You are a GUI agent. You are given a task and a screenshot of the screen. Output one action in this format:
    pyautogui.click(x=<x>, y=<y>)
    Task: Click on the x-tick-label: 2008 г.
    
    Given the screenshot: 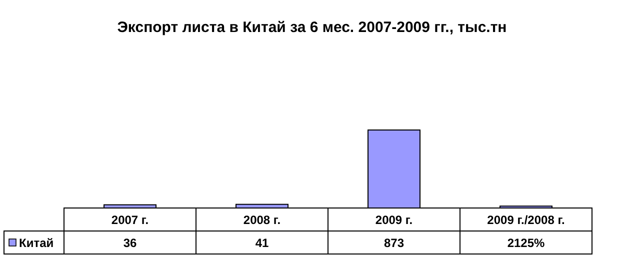 What is the action you would take?
    pyautogui.click(x=262, y=220)
    